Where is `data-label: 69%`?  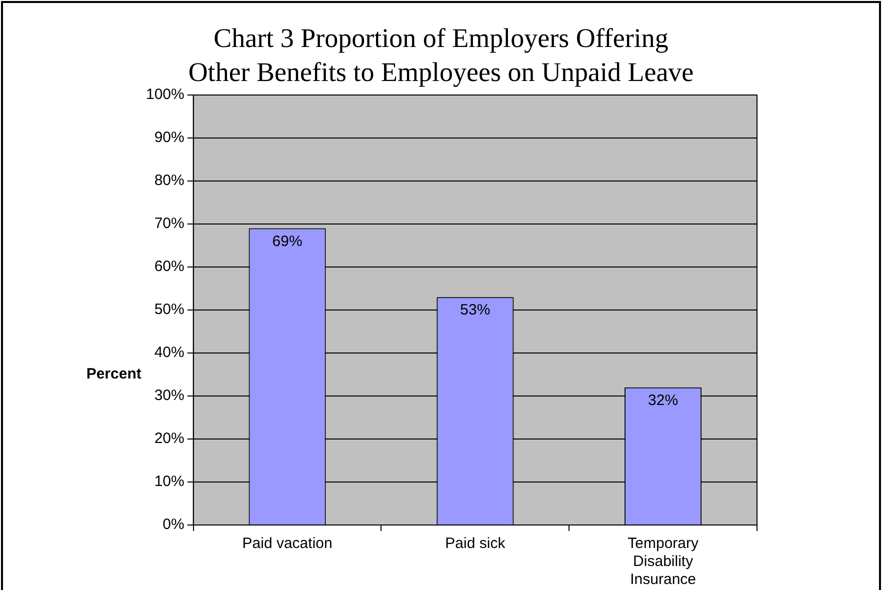 data-label: 69% is located at coordinates (287, 241).